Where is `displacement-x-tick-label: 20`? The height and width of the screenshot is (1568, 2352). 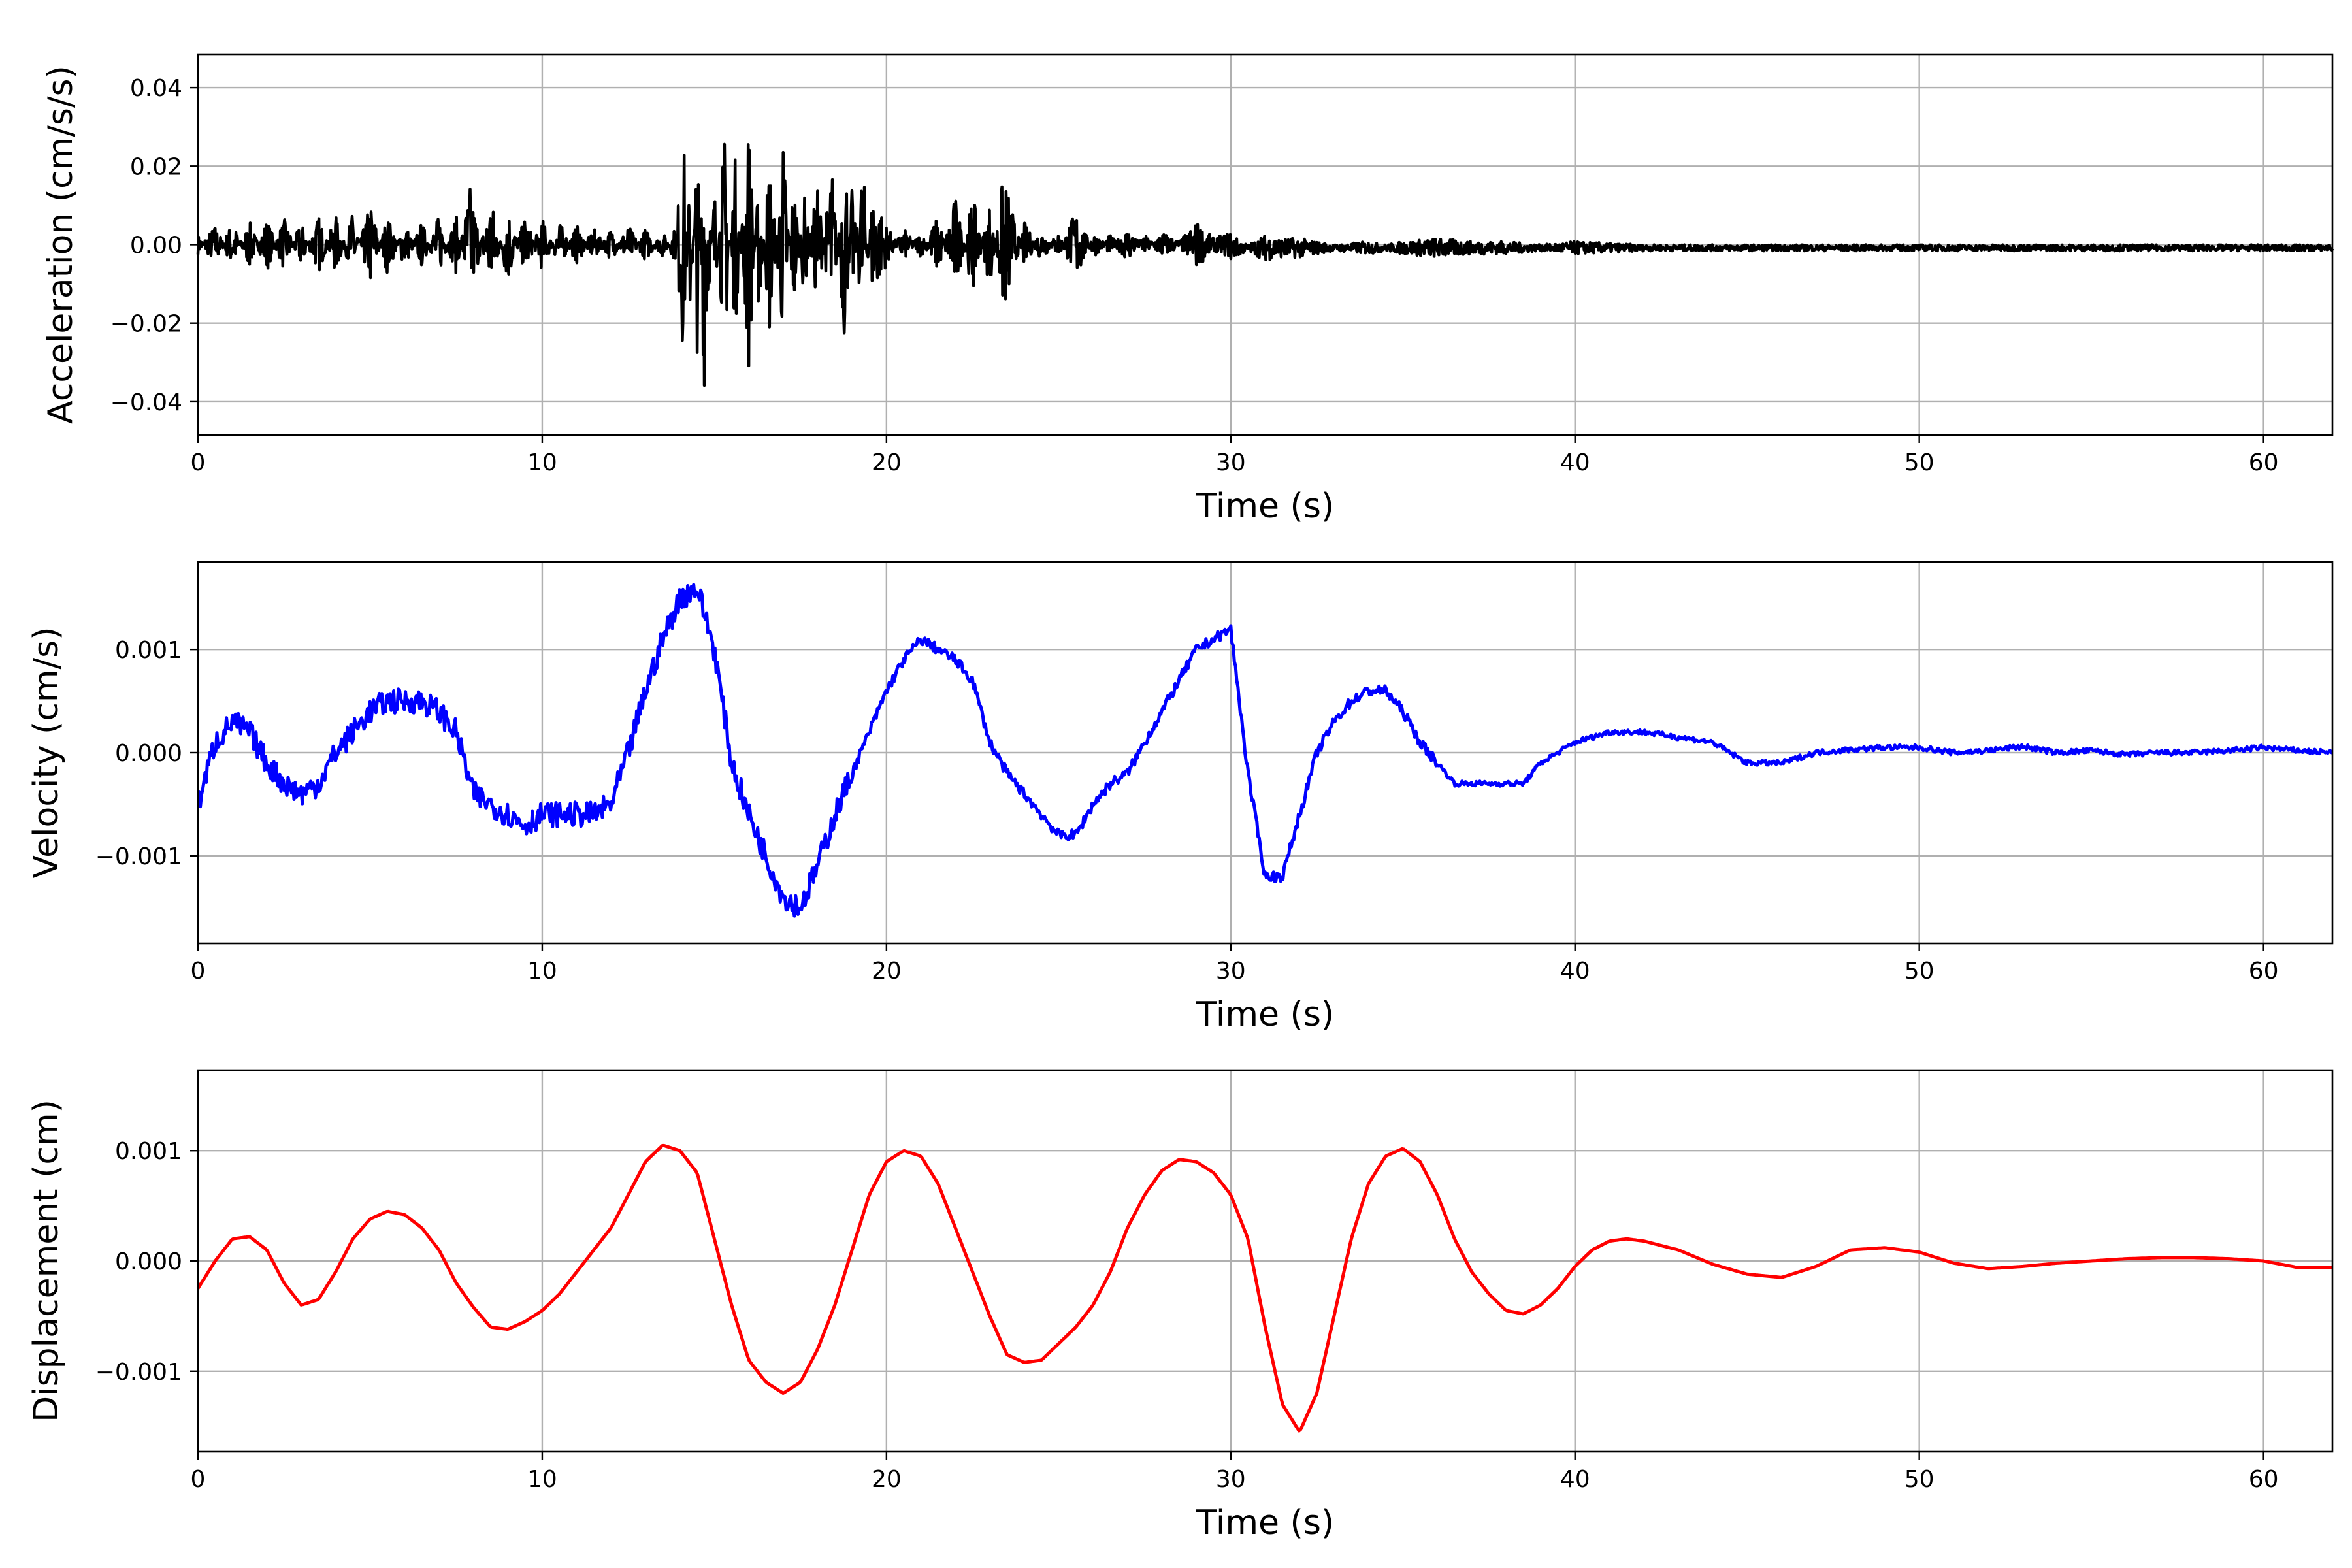 displacement-x-tick-label: 20 is located at coordinates (887, 1479).